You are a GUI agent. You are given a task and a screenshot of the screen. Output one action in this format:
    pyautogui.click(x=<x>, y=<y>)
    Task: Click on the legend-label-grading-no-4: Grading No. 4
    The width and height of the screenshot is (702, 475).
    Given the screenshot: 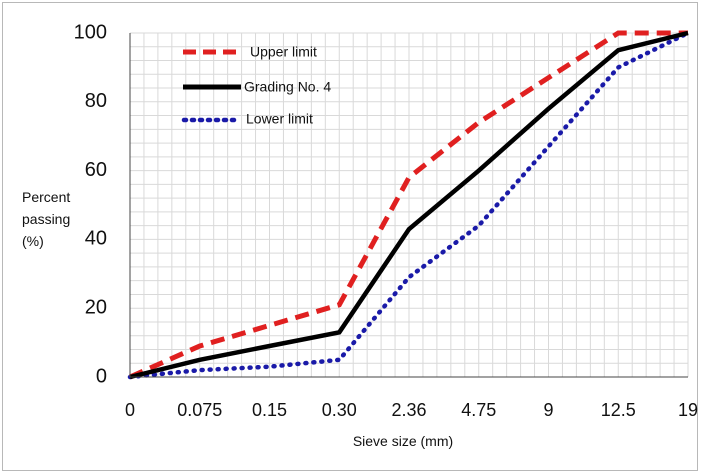 What is the action you would take?
    pyautogui.click(x=287, y=87)
    